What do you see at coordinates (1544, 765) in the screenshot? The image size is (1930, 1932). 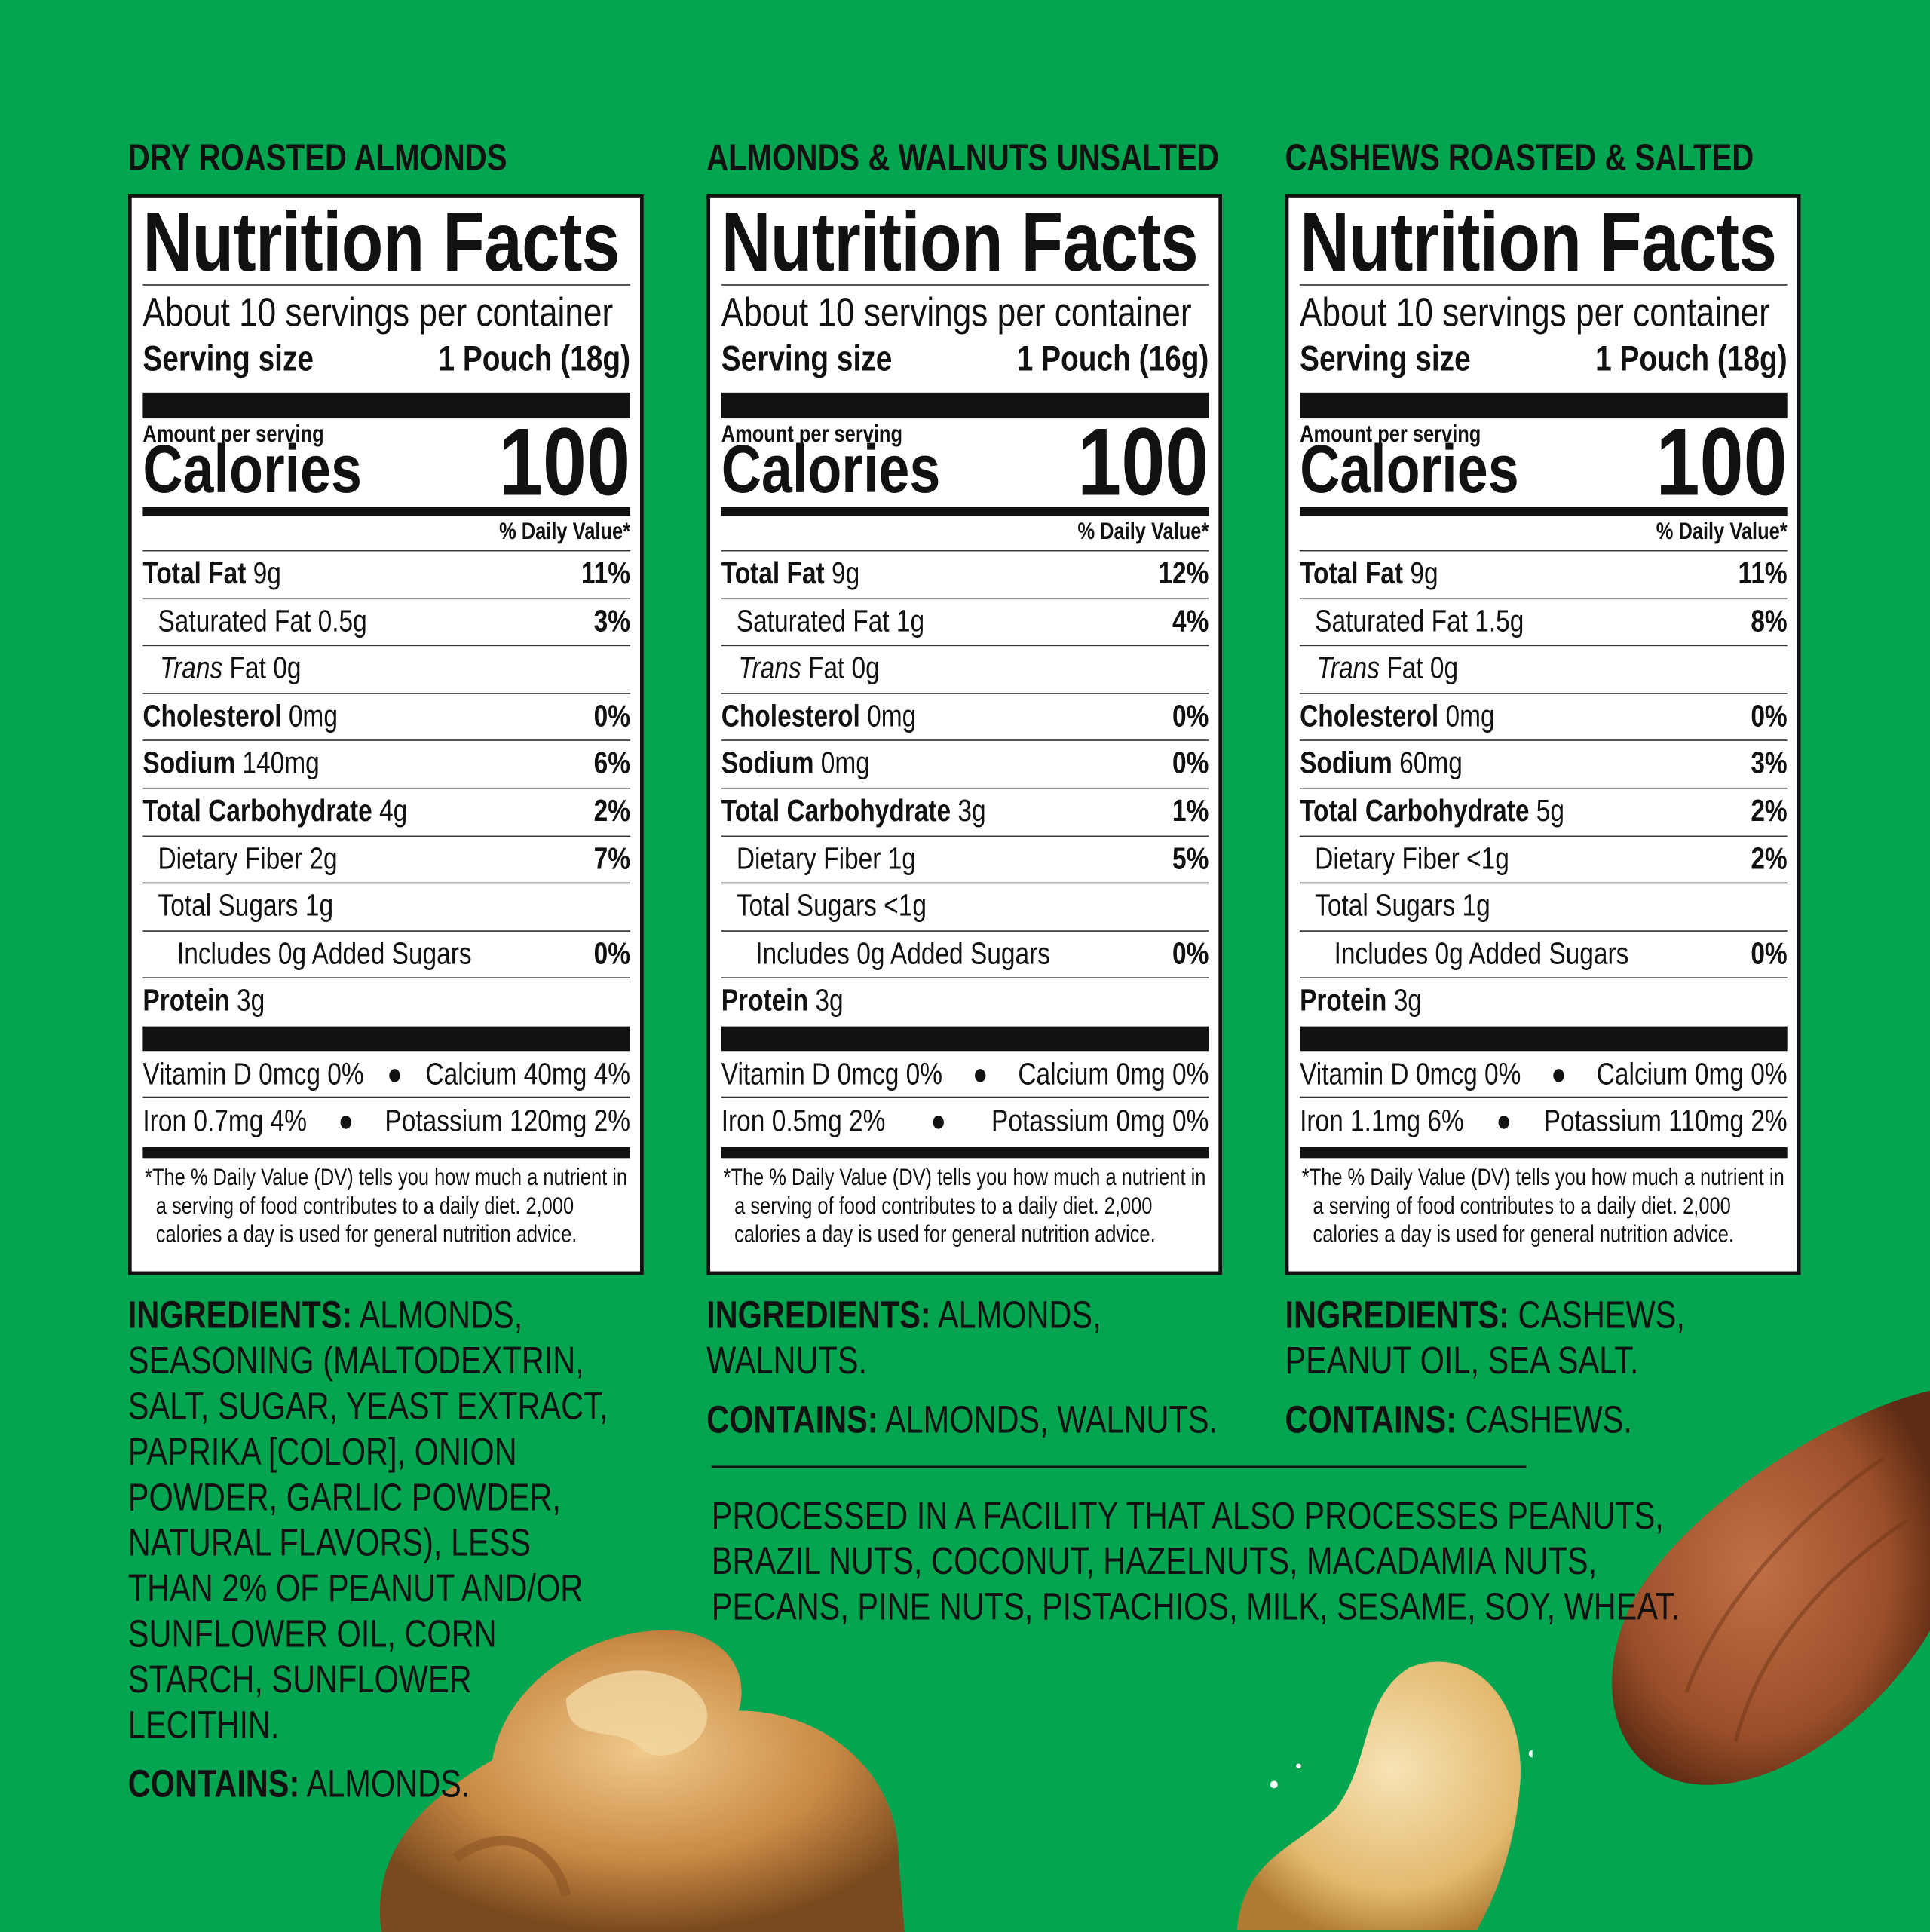 I see `nutrient-row: Sodium 60mg 3%` at bounding box center [1544, 765].